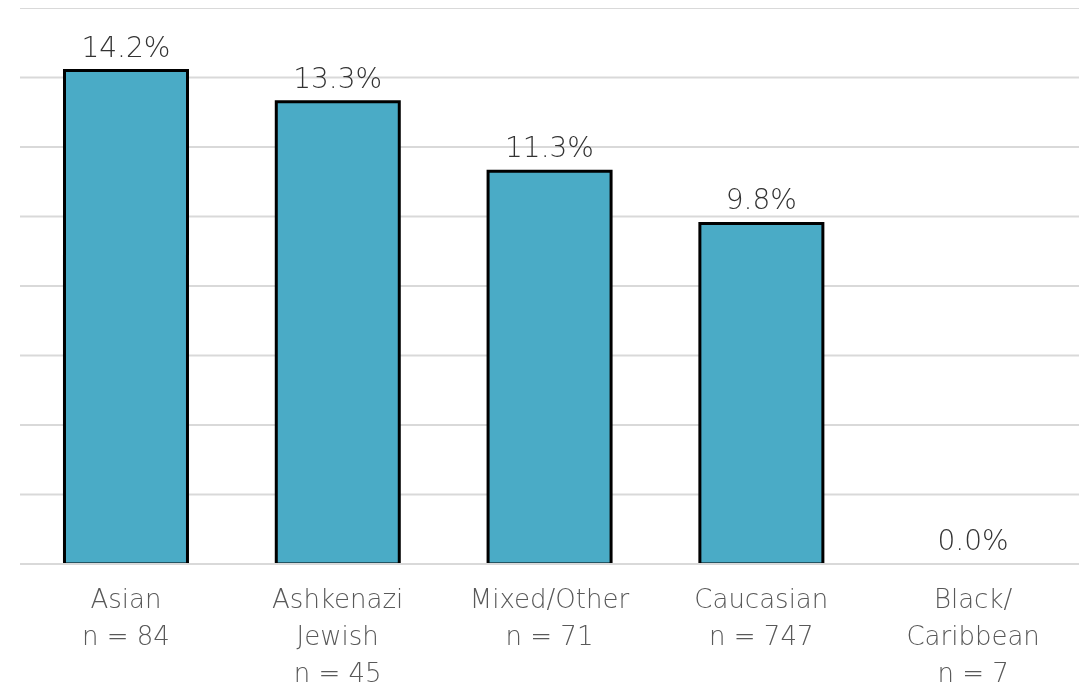  Describe the element at coordinates (761, 617) in the screenshot. I see `x-tick-label: Caucasian n = 747` at that location.